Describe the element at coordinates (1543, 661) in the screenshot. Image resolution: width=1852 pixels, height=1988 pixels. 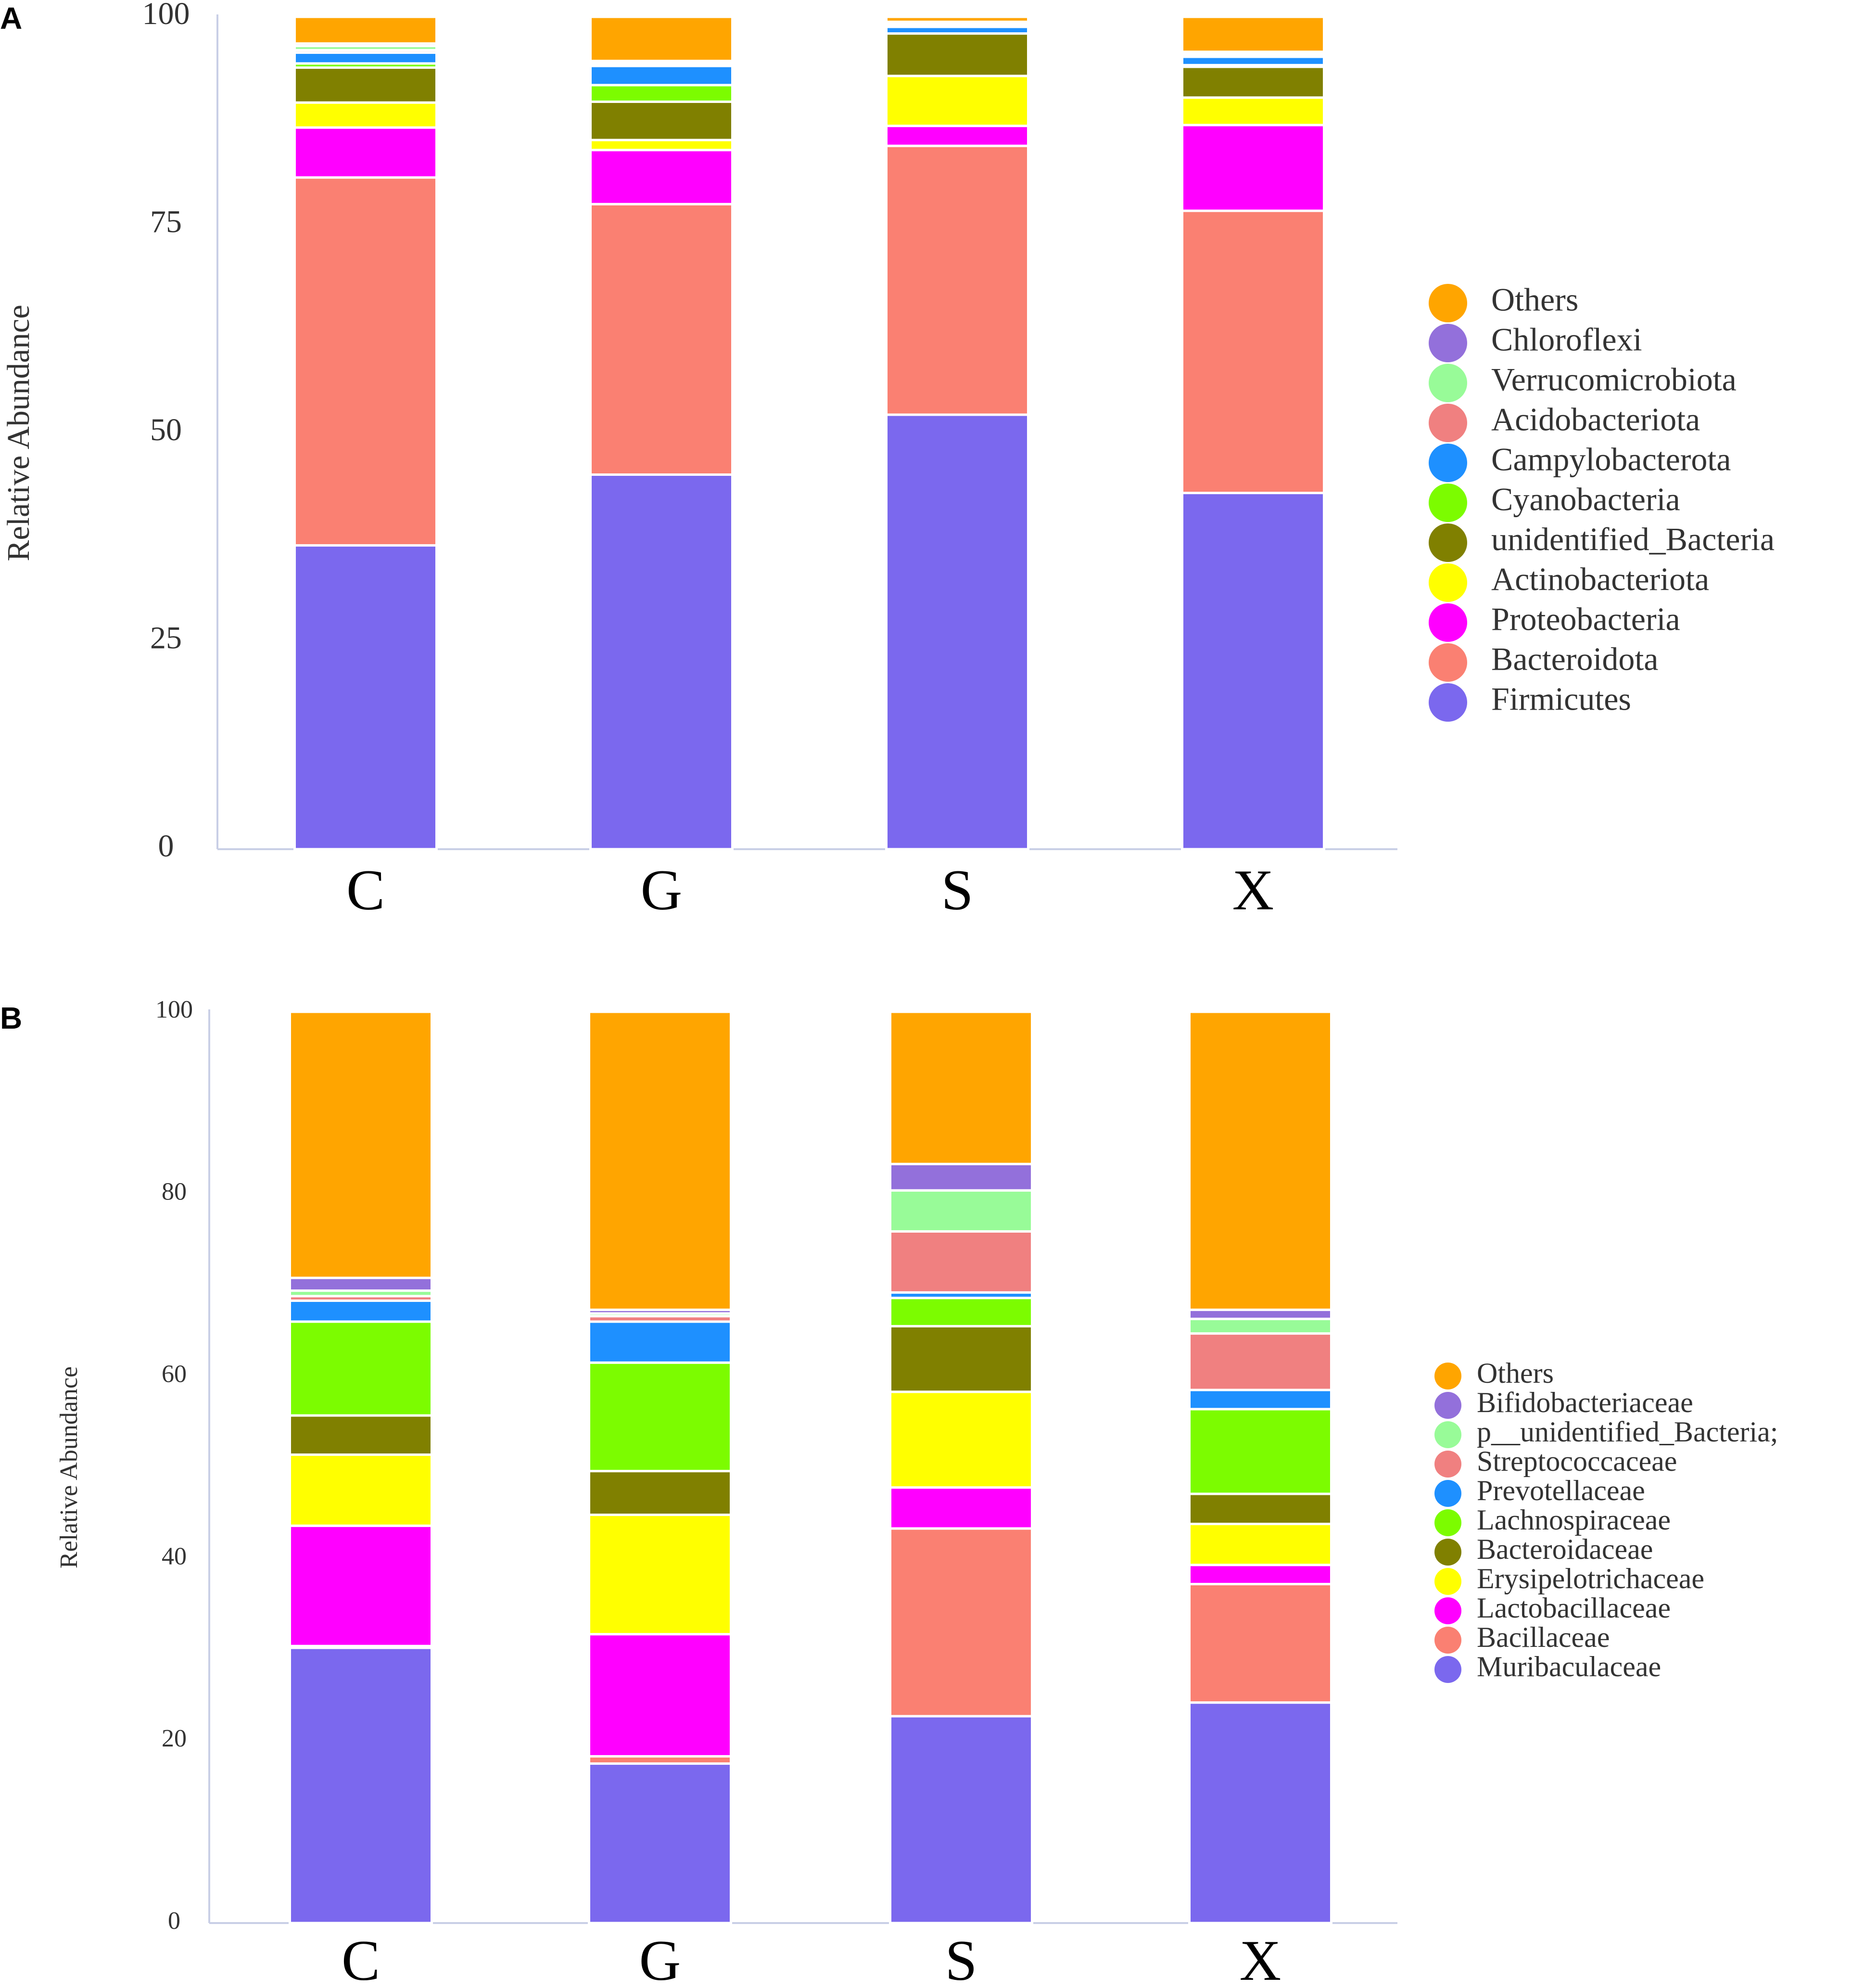
I see `legend-item: Bacteroidota` at that location.